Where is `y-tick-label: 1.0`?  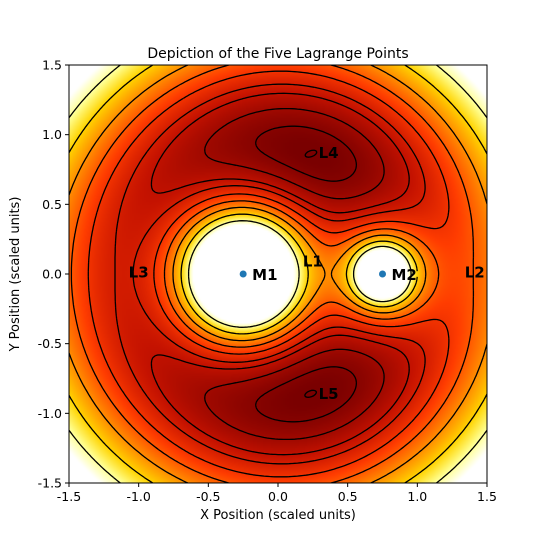 y-tick-label: 1.0 is located at coordinates (52, 134).